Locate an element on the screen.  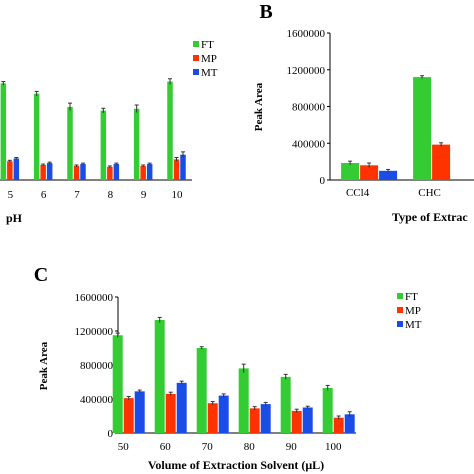
x-axis-label: pH is located at coordinates (14, 218).